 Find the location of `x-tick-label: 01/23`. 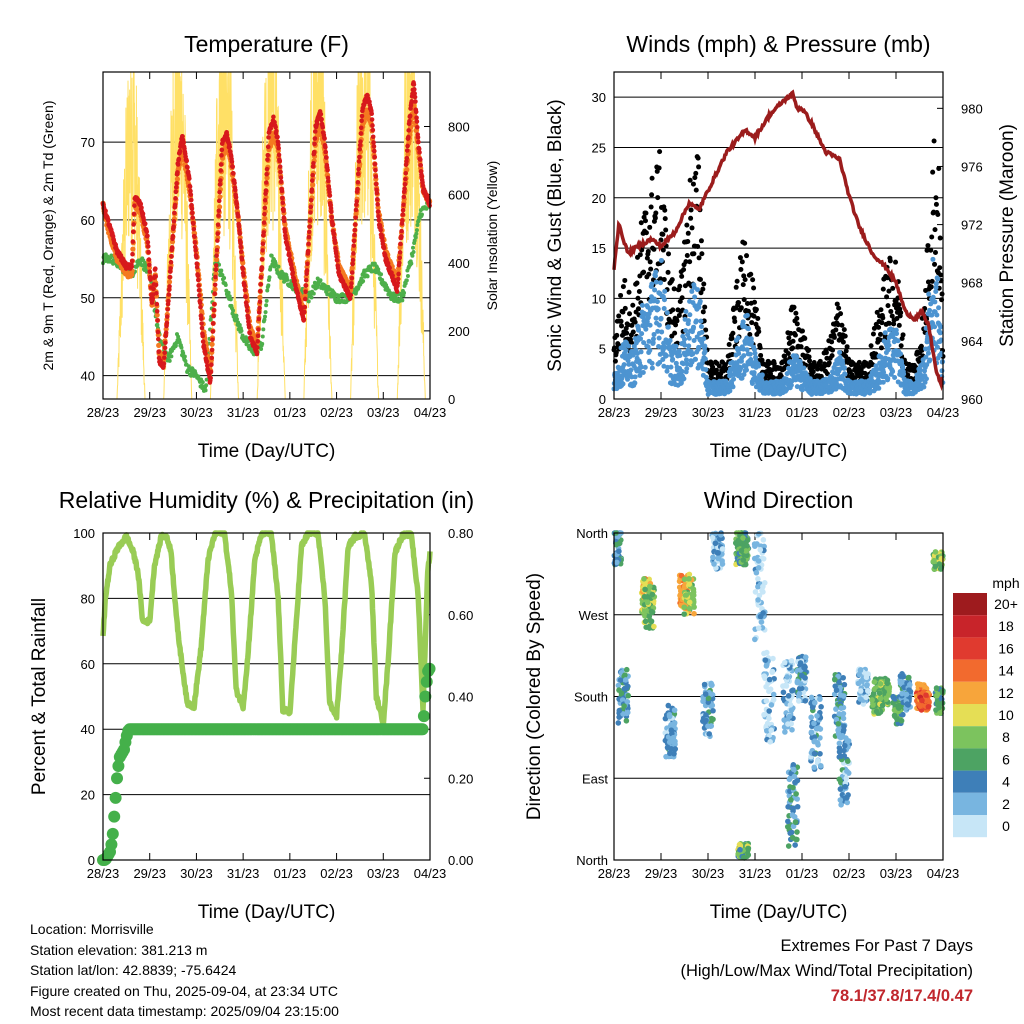

x-tick-label: 01/23 is located at coordinates (290, 412).